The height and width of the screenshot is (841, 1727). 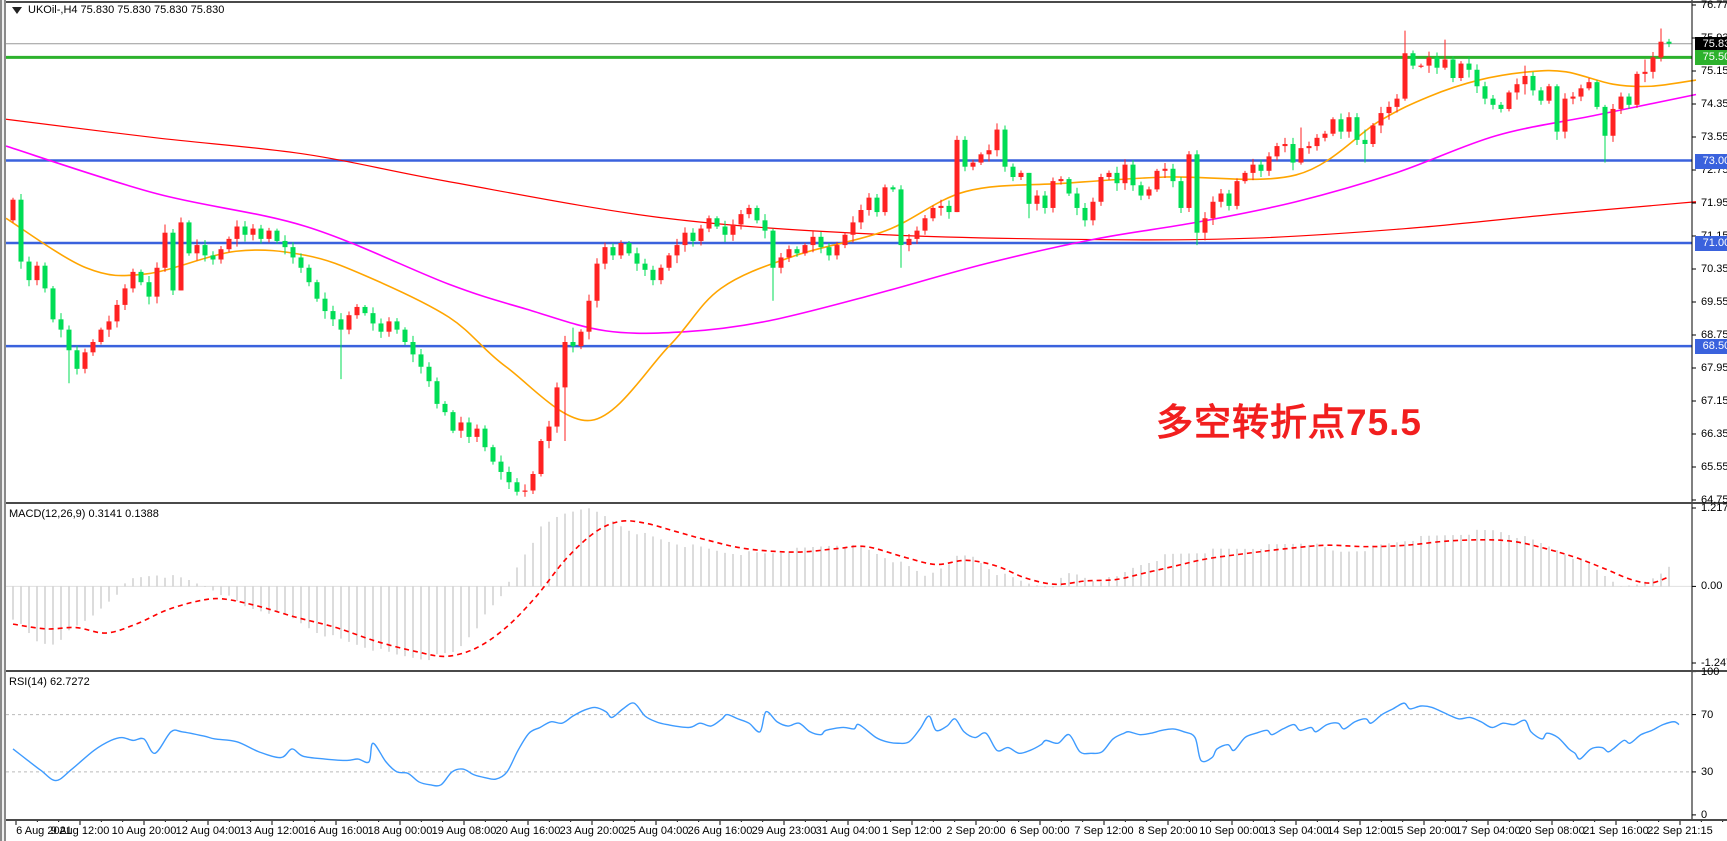 What do you see at coordinates (1488, 831) in the screenshot?
I see `time-tick-label: 17 Sep 04:00` at bounding box center [1488, 831].